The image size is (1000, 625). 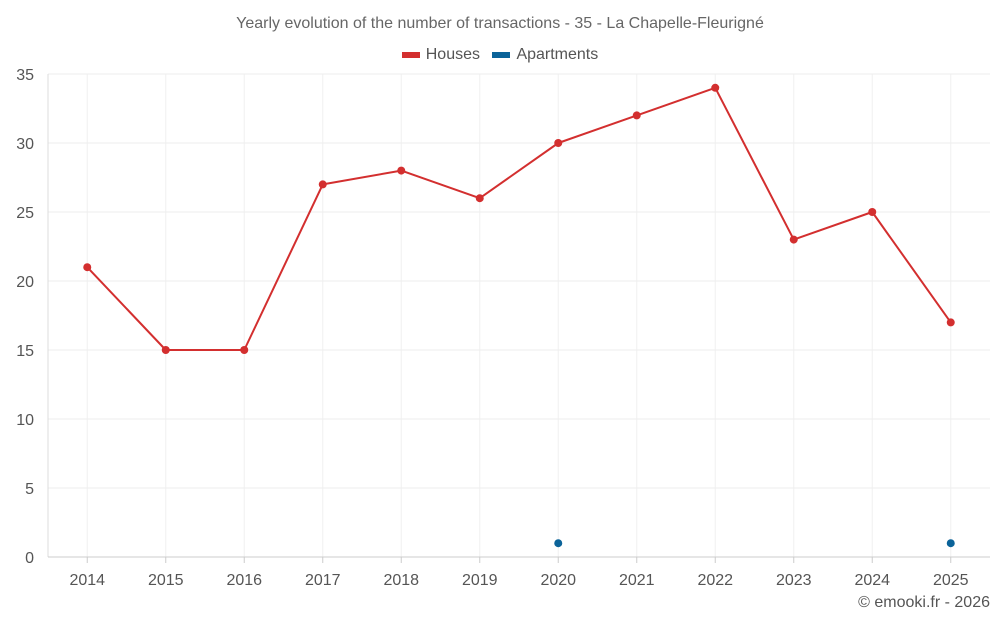 I want to click on data-point-houses-2024, so click(x=872, y=212).